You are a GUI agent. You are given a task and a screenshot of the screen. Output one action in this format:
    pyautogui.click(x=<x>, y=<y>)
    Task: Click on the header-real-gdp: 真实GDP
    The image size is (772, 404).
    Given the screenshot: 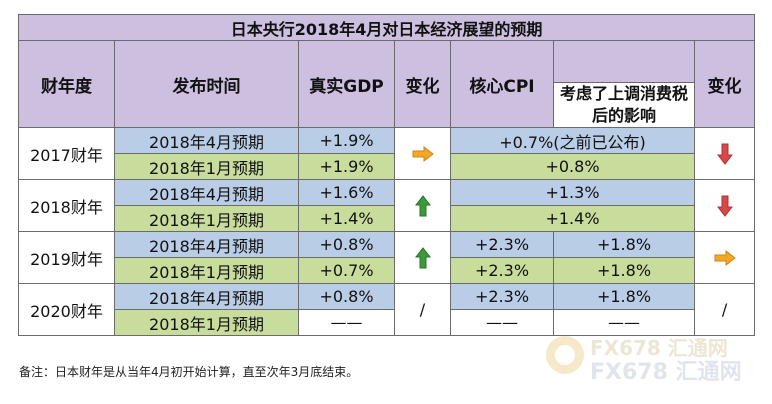 What is the action you would take?
    pyautogui.click(x=346, y=84)
    